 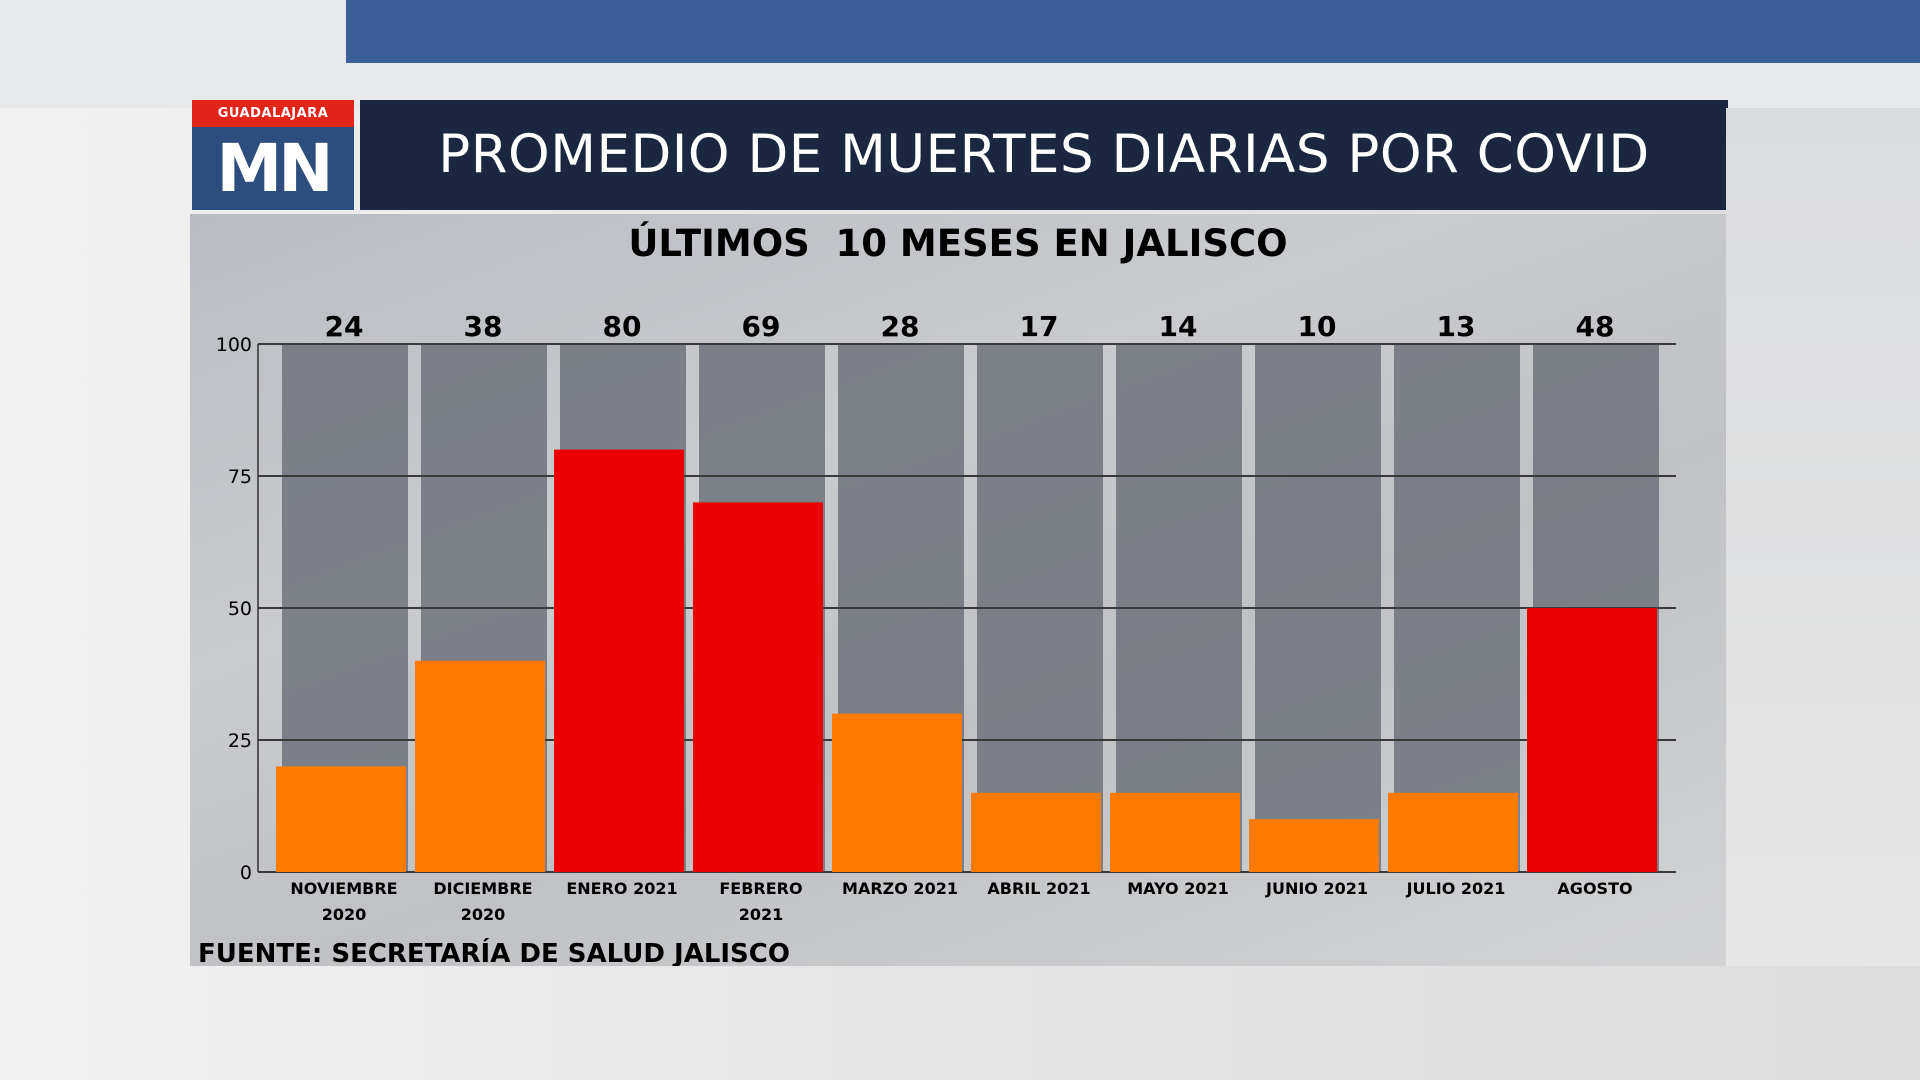 I want to click on logo: GUADALAJARA MN, so click(x=273, y=155).